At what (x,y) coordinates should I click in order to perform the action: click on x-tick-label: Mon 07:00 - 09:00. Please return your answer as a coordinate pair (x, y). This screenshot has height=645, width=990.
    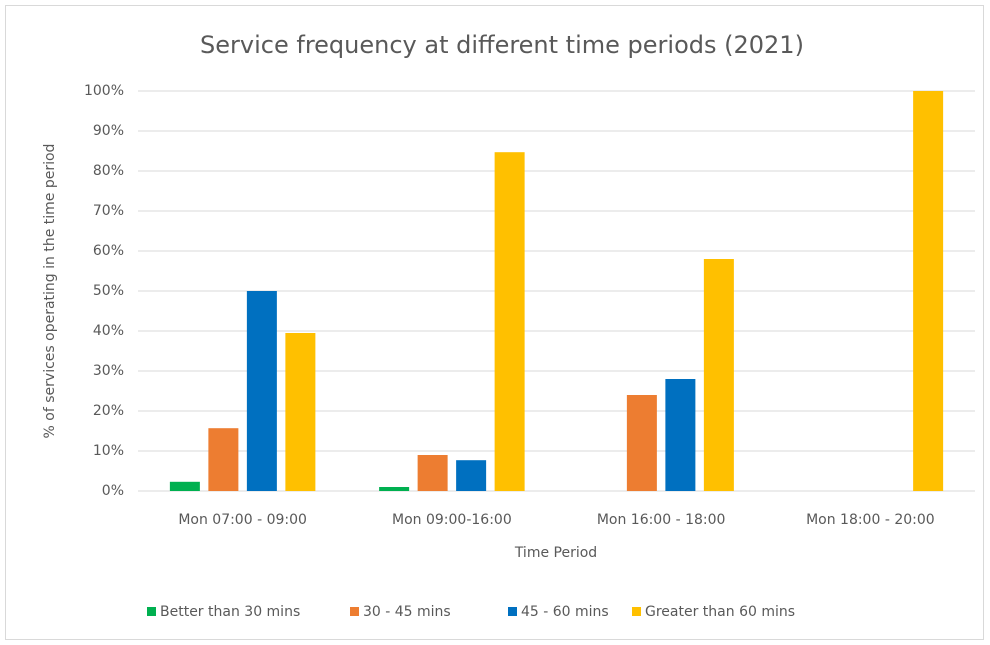
    Looking at the image, I should click on (242, 520).